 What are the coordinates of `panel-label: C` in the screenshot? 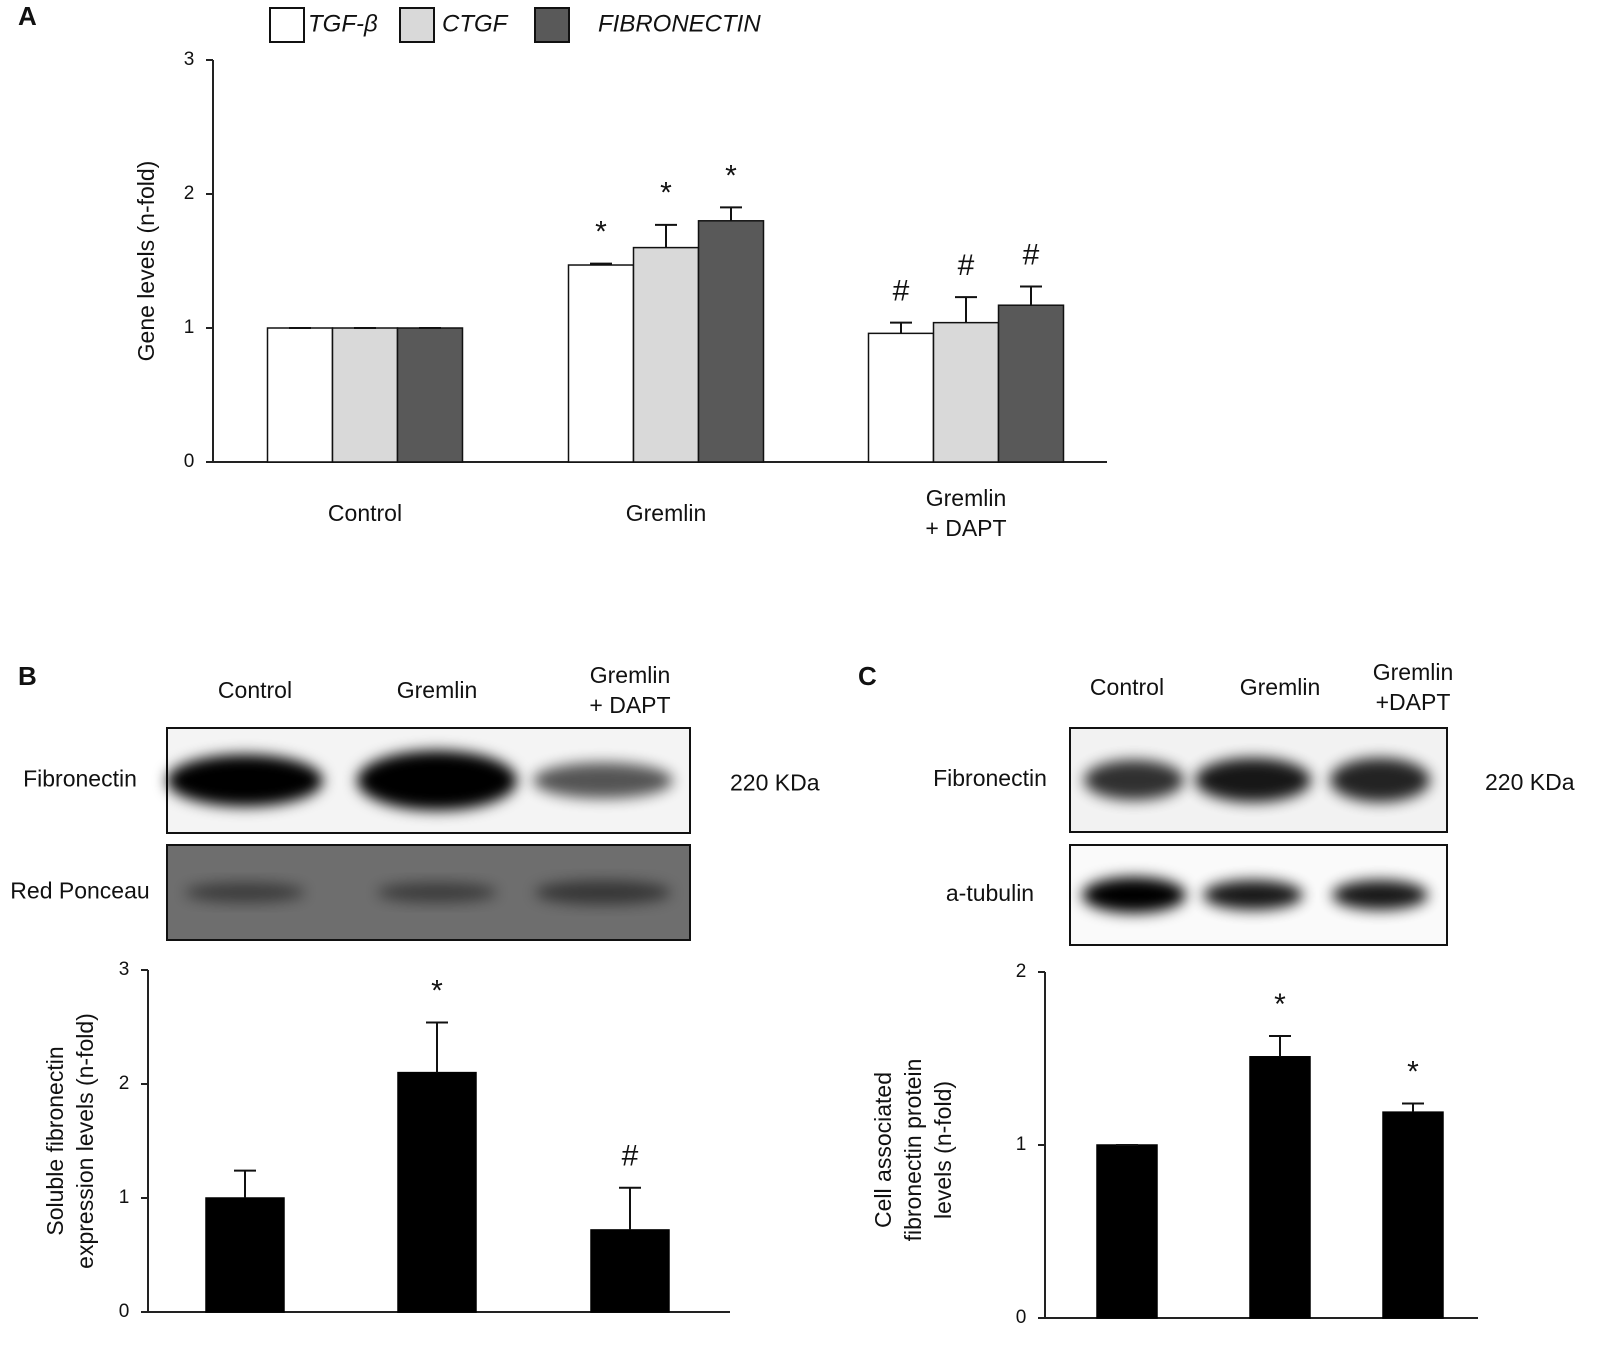 It's located at (867, 676).